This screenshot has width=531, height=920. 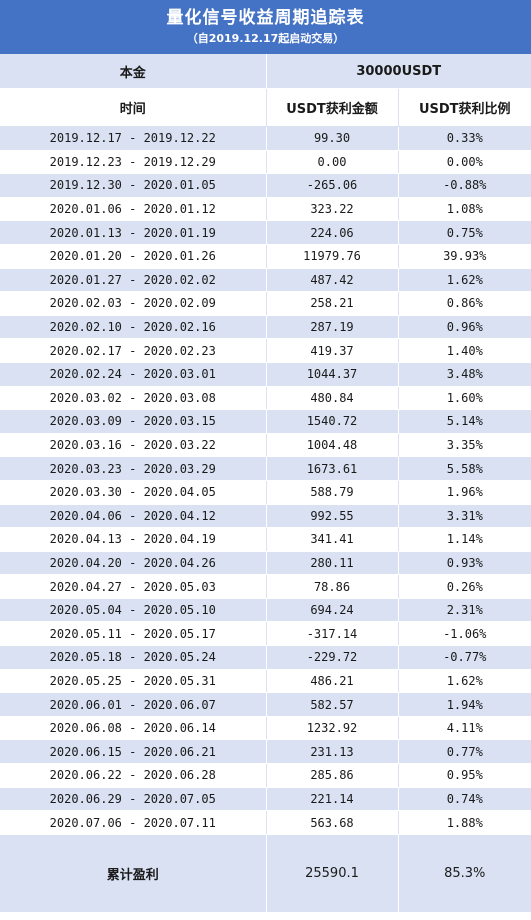 I want to click on principal-value: 30000USDT, so click(x=398, y=71).